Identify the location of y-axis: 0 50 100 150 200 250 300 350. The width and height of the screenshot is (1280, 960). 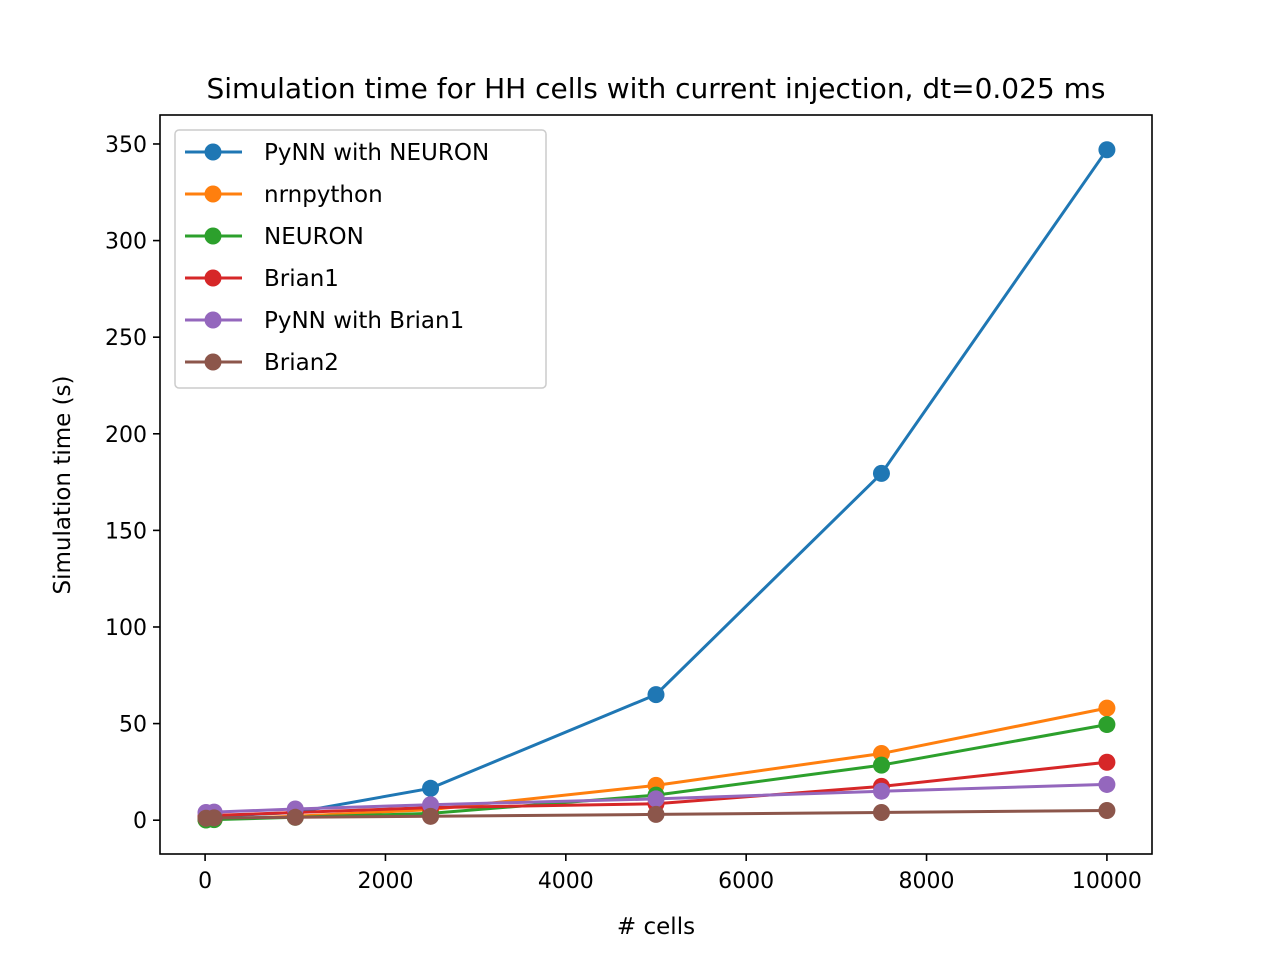
(132, 483).